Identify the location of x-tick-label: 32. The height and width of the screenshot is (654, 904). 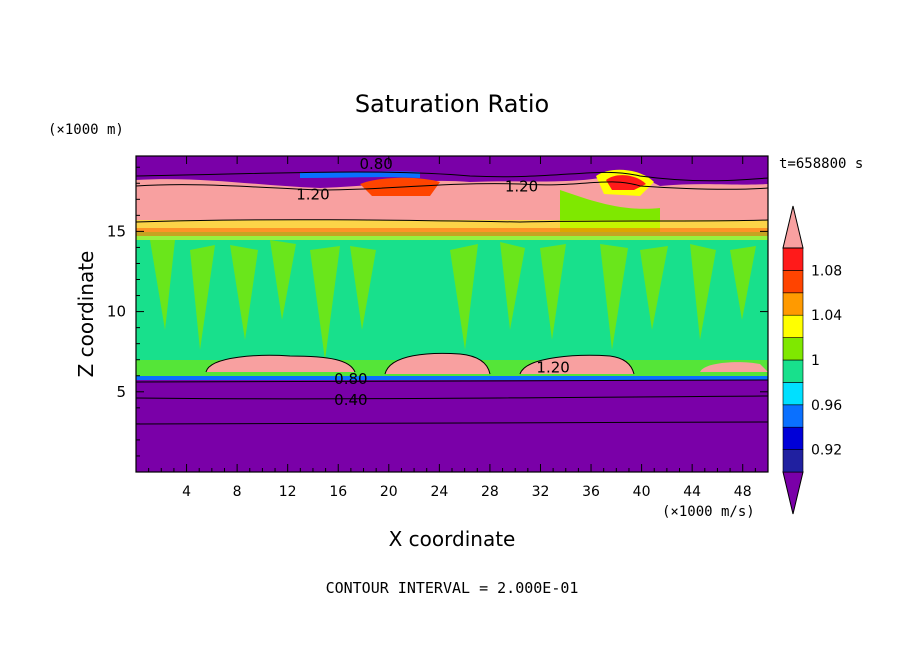
(541, 492).